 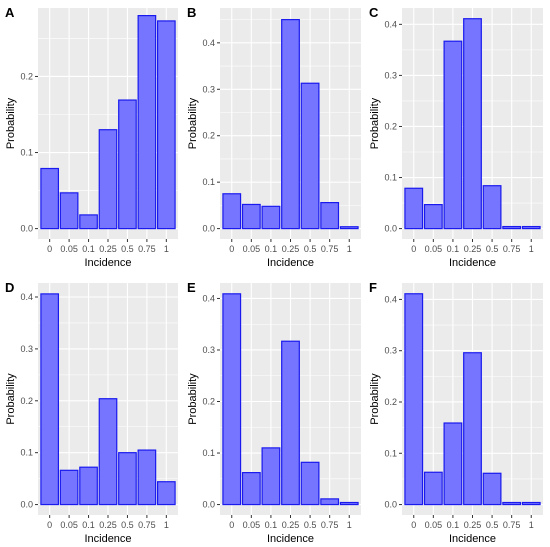 What do you see at coordinates (374, 12) in the screenshot?
I see `panel-tag: C` at bounding box center [374, 12].